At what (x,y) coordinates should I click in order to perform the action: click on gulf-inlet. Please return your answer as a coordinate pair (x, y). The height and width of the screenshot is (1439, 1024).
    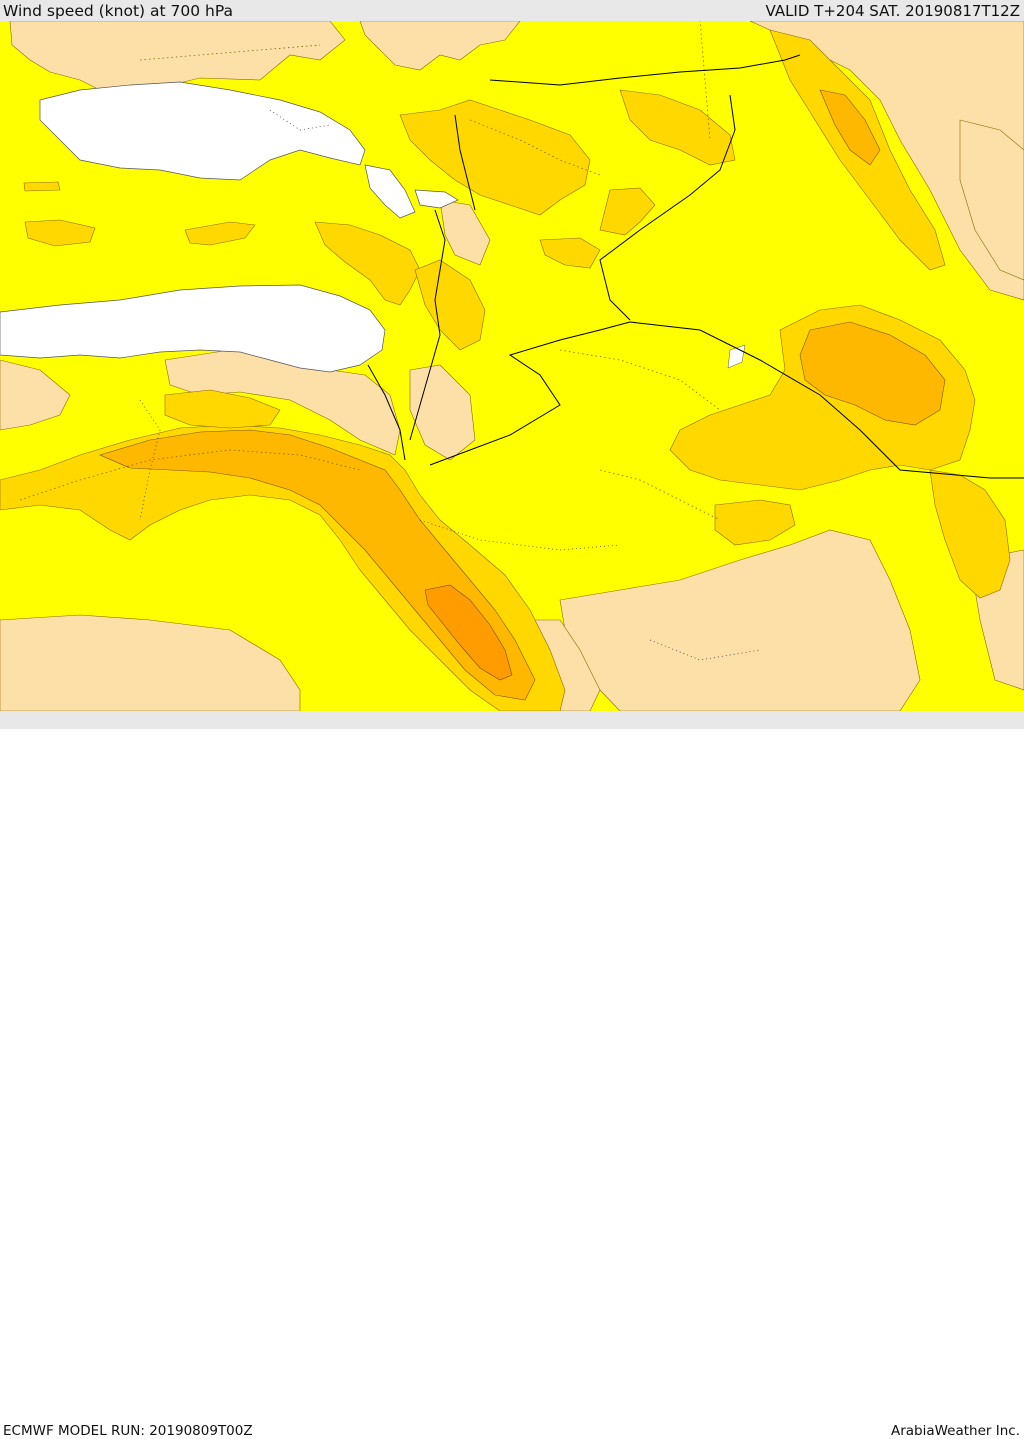
    Looking at the image, I should click on (436, 199).